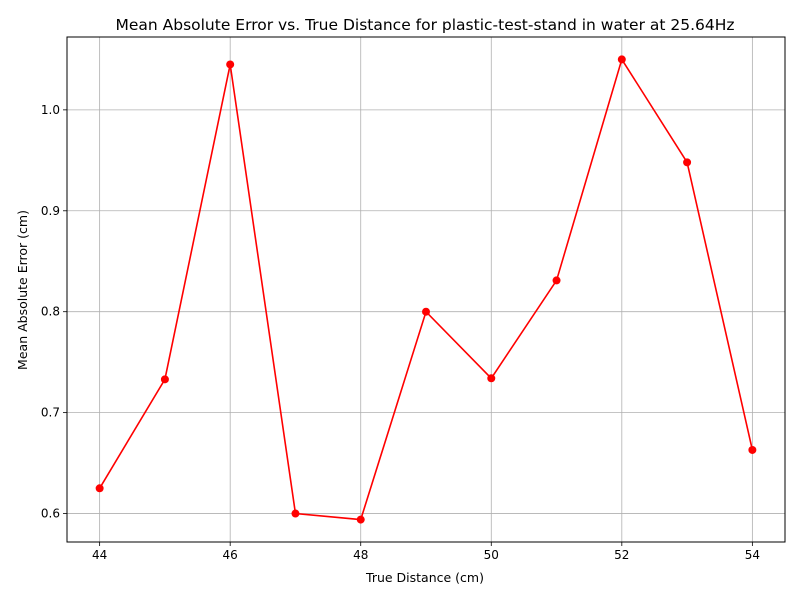 This screenshot has width=800, height=600. I want to click on y-axis-label: Mean Absolute Error (cm), so click(22, 290).